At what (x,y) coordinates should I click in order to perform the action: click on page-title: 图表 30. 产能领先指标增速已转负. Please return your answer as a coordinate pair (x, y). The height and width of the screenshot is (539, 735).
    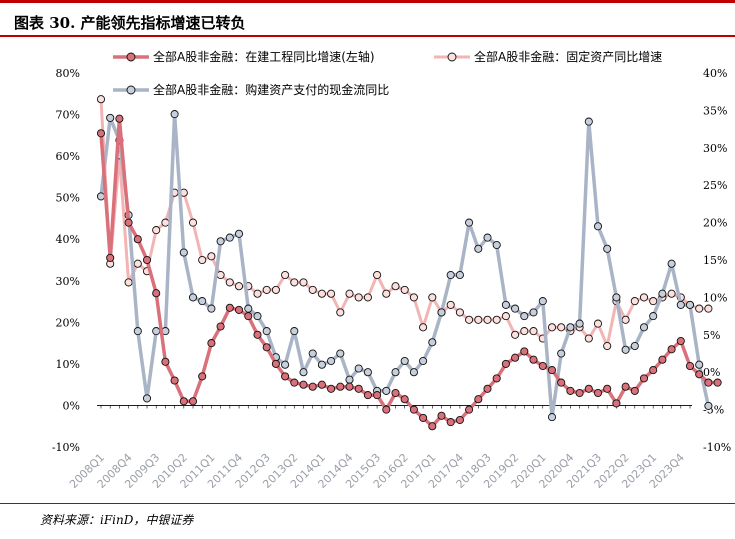
    Looking at the image, I should click on (130, 23).